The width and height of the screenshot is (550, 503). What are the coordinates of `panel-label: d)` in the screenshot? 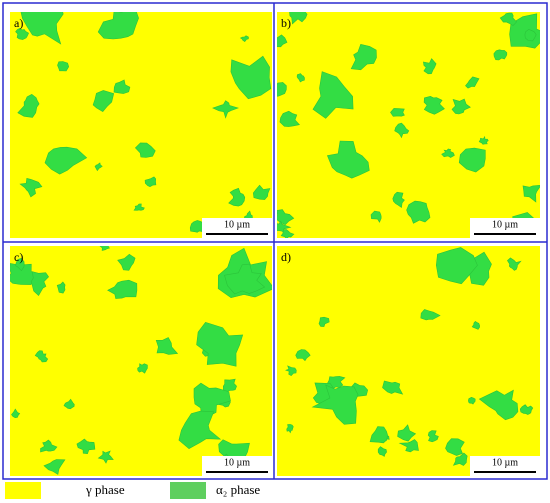 It's located at (286, 257).